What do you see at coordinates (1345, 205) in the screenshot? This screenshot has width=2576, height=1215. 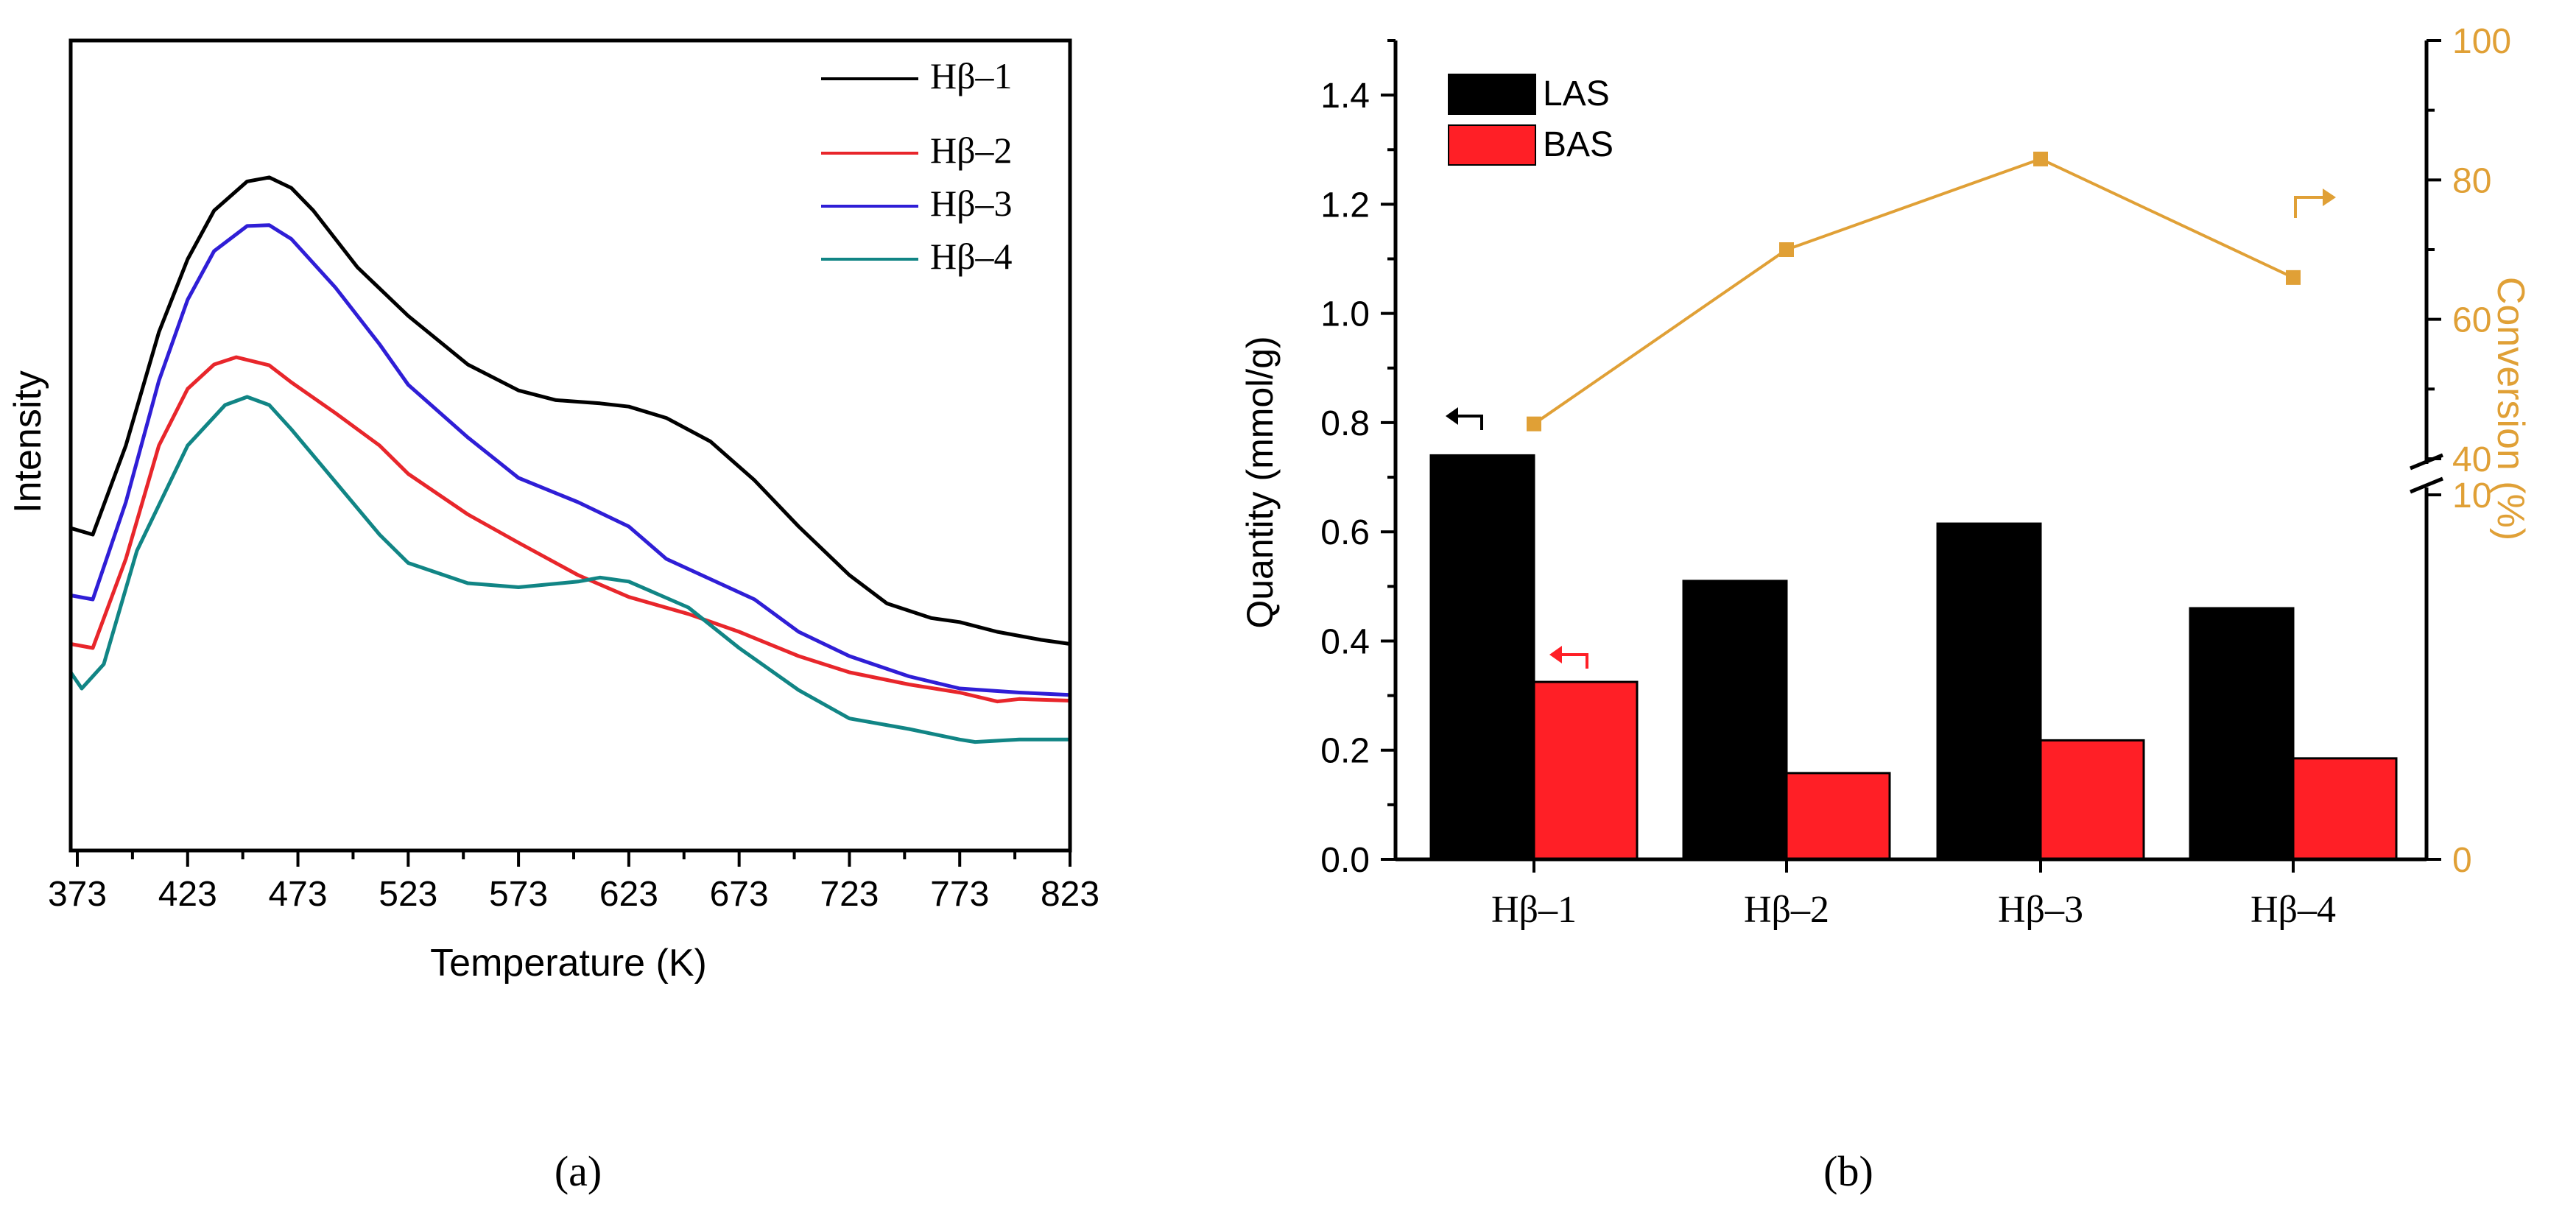 I see `y-tick-label: 1.2` at bounding box center [1345, 205].